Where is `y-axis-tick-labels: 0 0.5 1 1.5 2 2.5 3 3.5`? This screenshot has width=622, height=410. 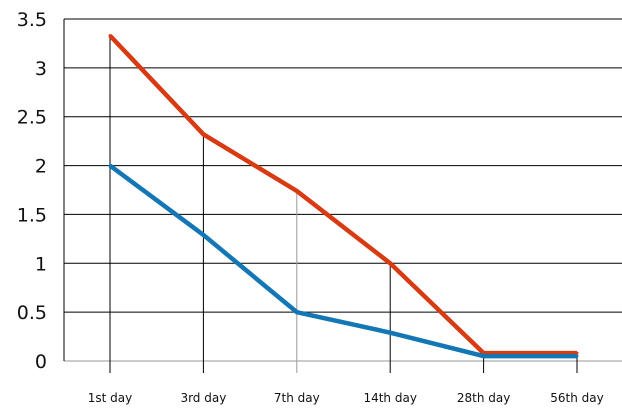 y-axis-tick-labels: 0 0.5 1 1.5 2 2.5 3 3.5 is located at coordinates (32, 191).